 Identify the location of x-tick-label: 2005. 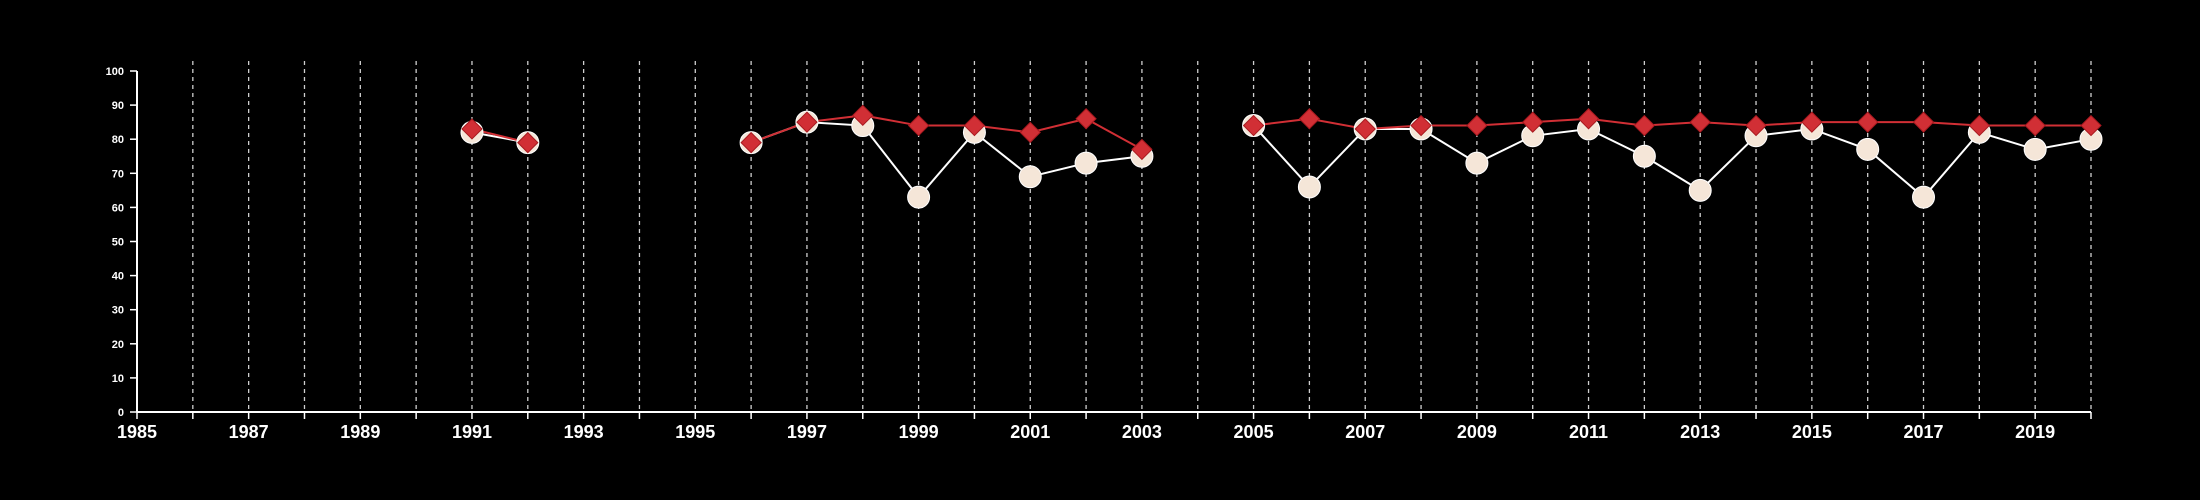
(1254, 432).